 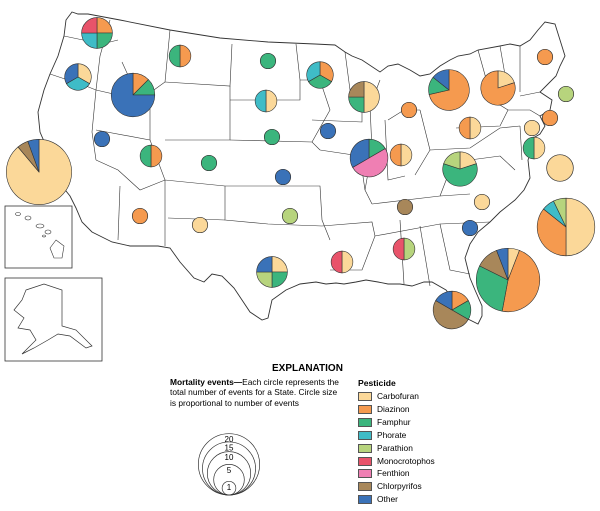 I want to click on pie-maine, so click(x=545, y=57).